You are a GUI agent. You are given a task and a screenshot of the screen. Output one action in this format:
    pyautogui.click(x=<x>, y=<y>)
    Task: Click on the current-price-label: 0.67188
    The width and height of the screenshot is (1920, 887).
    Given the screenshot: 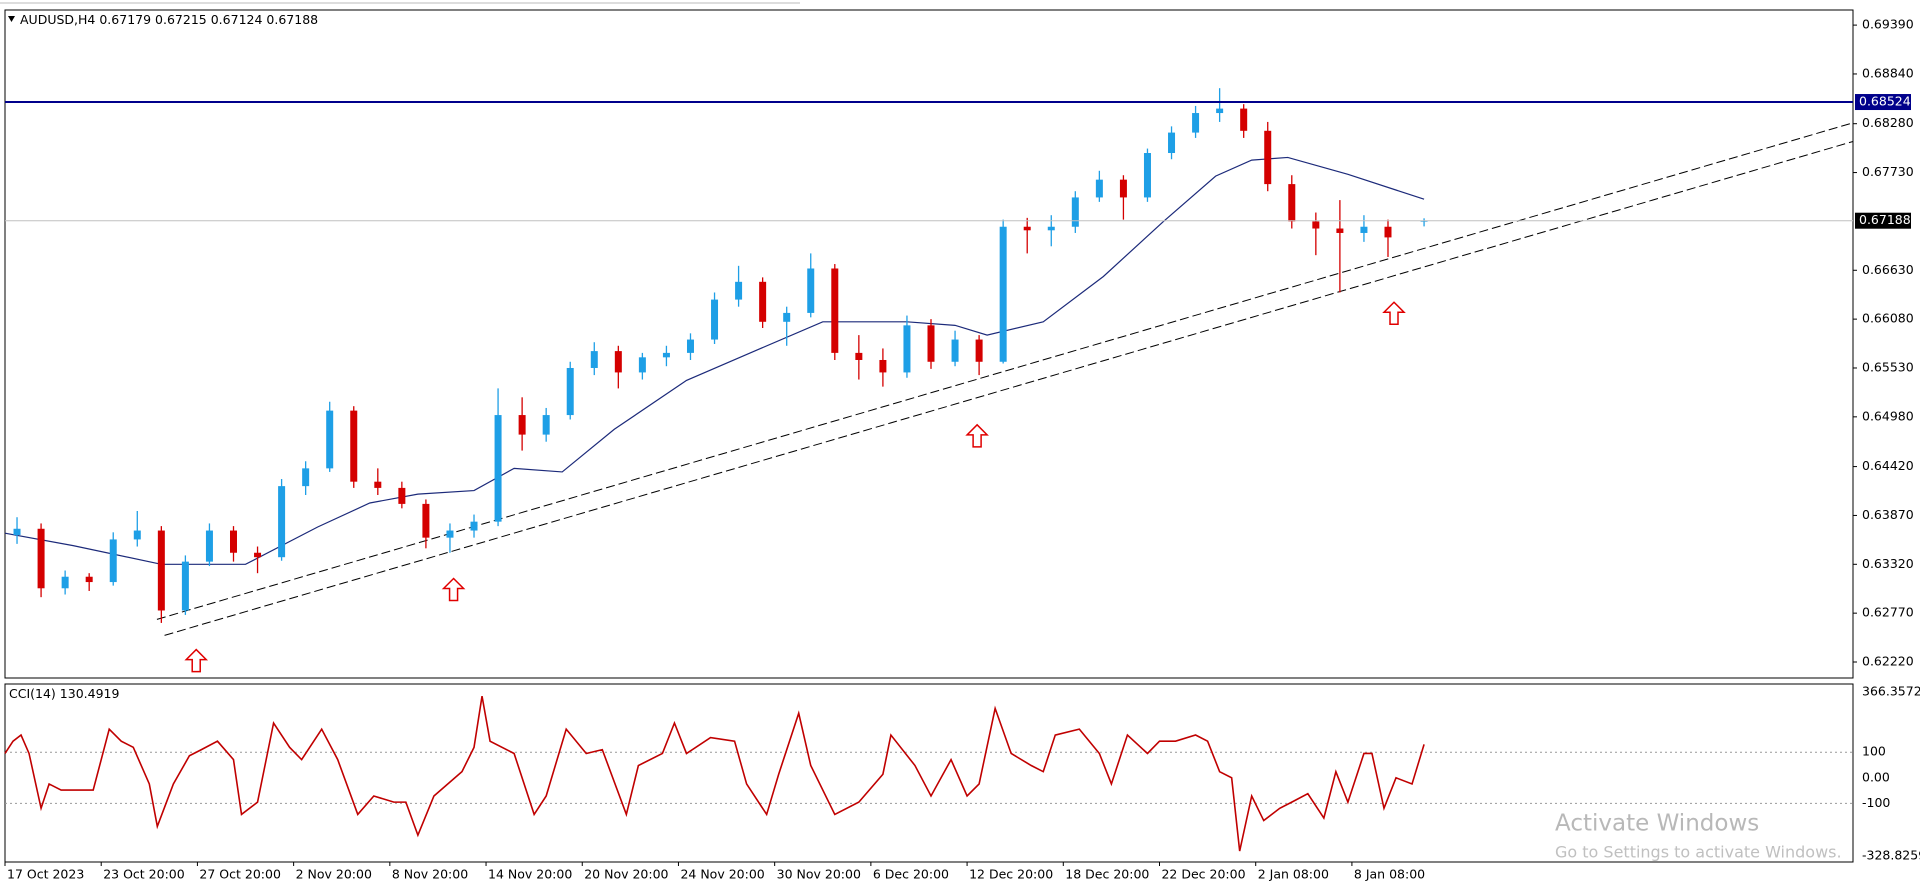 What is the action you would take?
    pyautogui.click(x=1885, y=219)
    